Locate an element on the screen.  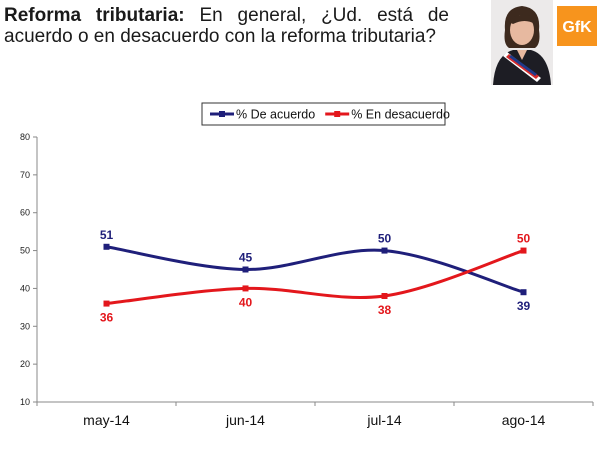
data-label: 45 is located at coordinates (246, 258).